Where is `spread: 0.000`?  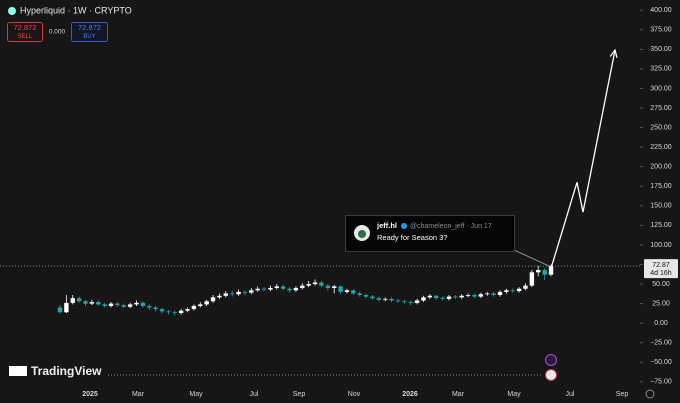
spread: 0.000 is located at coordinates (57, 32).